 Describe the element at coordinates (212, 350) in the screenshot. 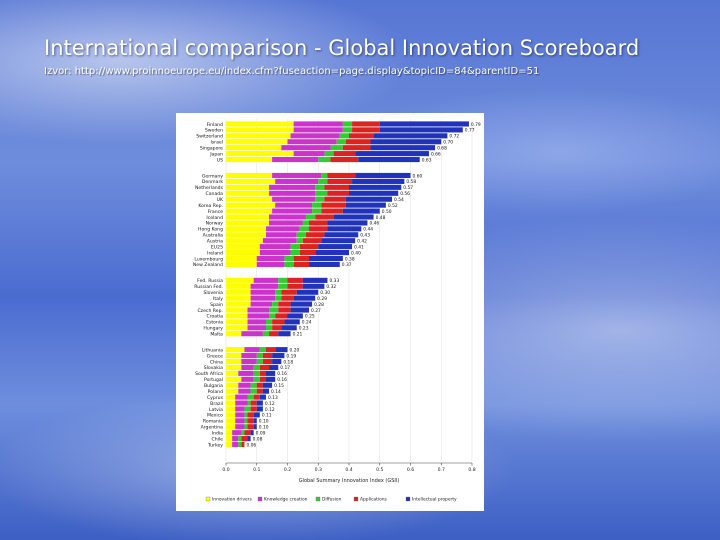

I see `country-label: Lithuania` at that location.